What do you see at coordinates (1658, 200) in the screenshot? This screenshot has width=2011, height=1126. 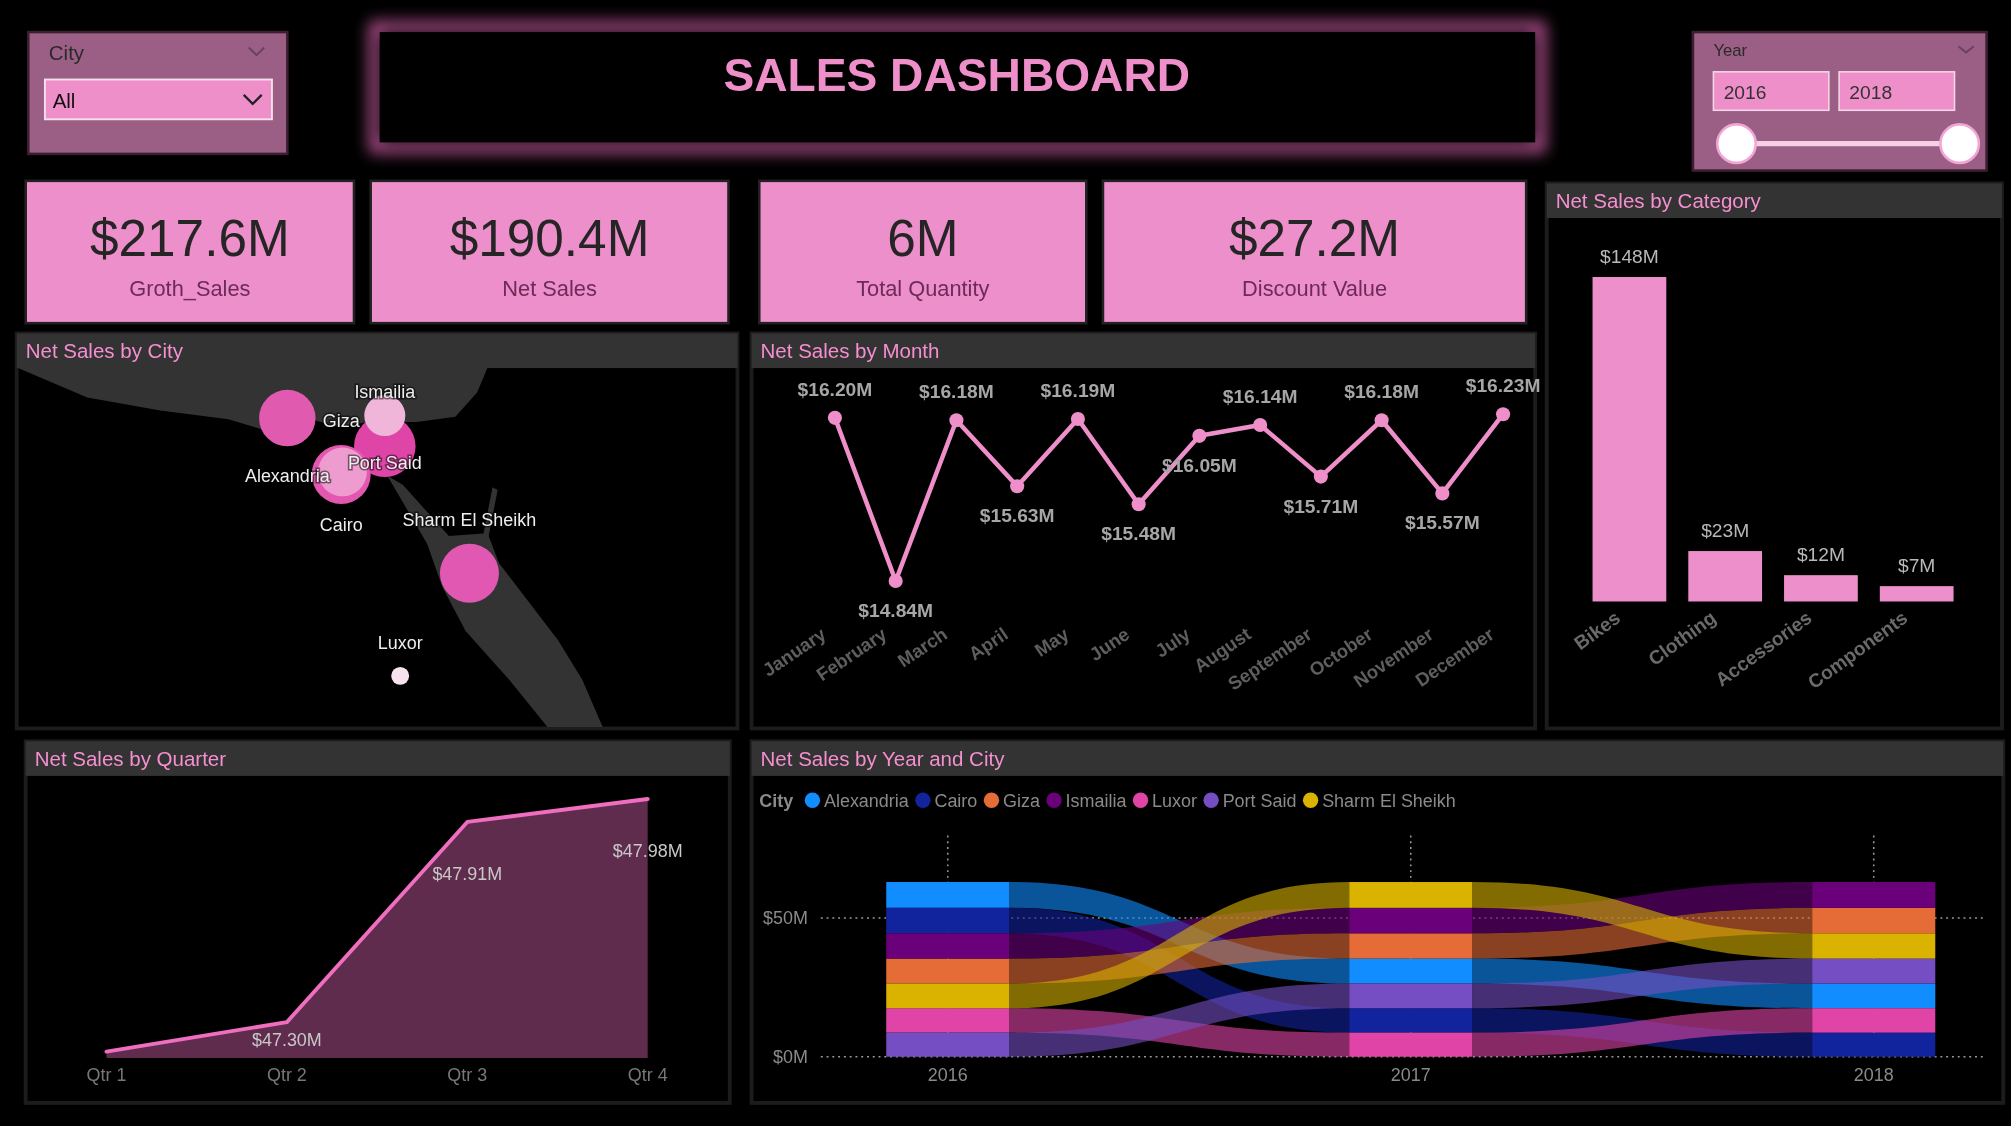 I see `chart-title: Net Sales by Category` at bounding box center [1658, 200].